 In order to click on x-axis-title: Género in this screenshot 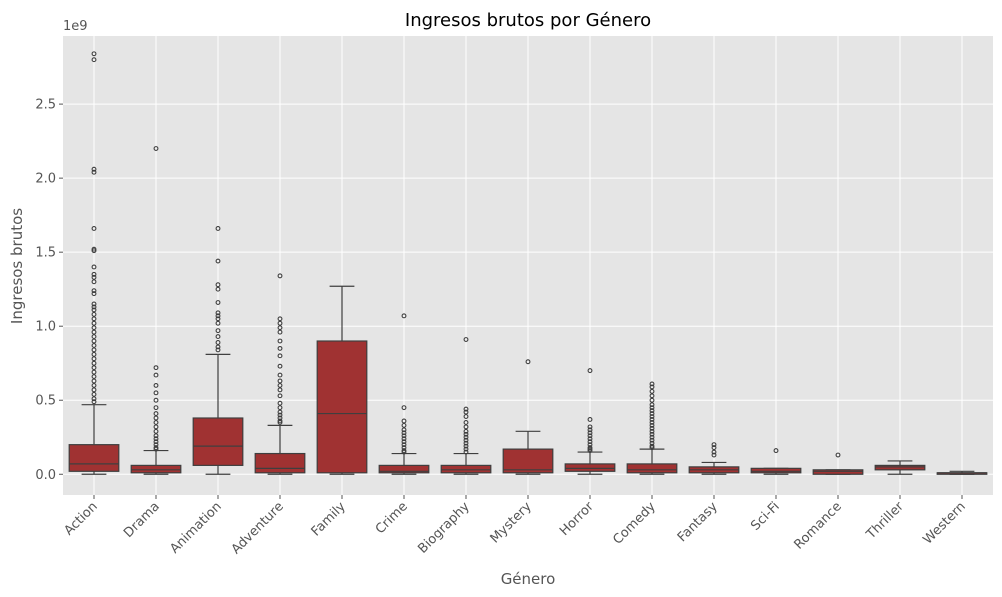, I will do `click(528, 579)`.